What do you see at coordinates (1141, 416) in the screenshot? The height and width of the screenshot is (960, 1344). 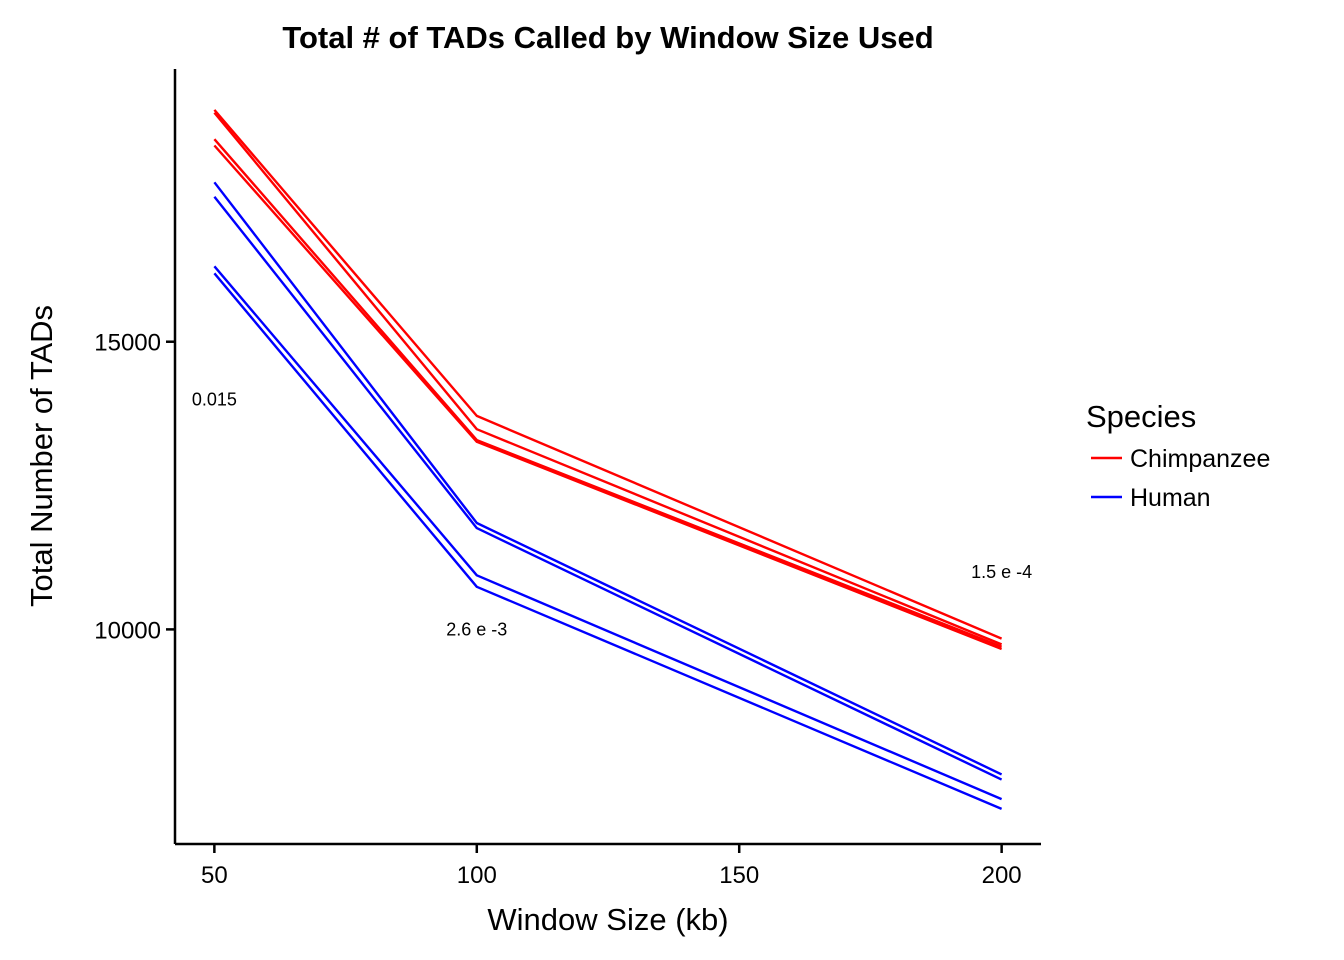 I see `legend-title: Species` at bounding box center [1141, 416].